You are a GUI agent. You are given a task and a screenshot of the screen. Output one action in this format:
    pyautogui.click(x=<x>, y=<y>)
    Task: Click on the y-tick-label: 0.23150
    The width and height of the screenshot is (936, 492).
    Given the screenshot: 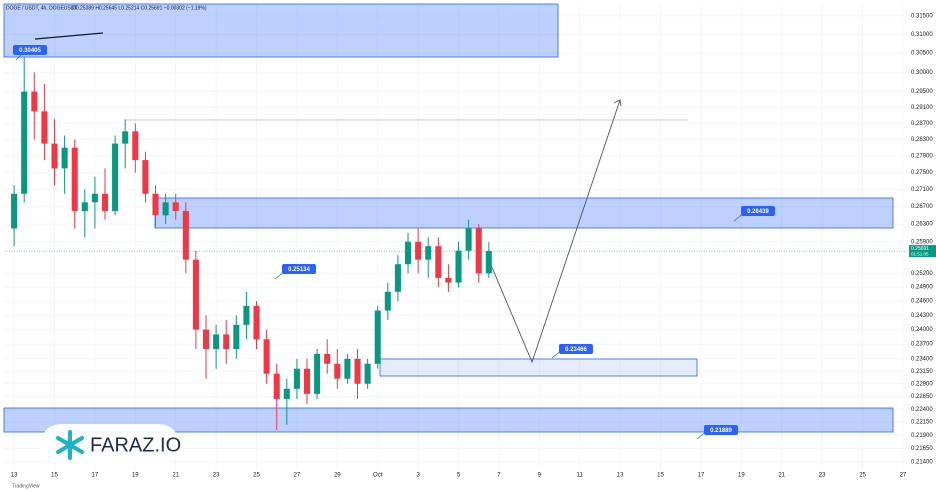 What is the action you would take?
    pyautogui.click(x=922, y=372)
    